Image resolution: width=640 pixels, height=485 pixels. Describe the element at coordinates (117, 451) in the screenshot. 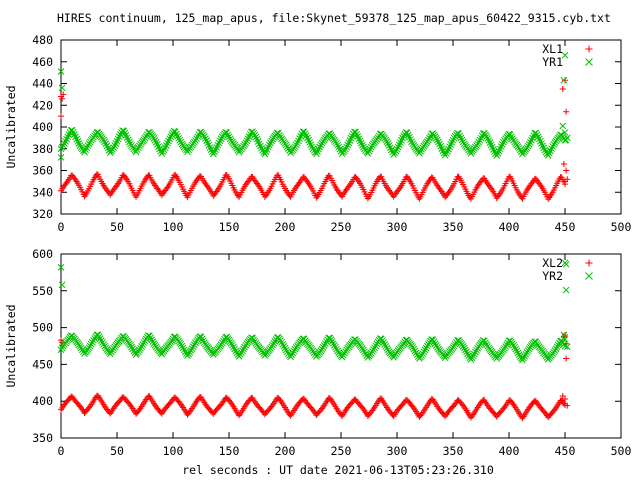

I see `x-tick-label: 50` at that location.